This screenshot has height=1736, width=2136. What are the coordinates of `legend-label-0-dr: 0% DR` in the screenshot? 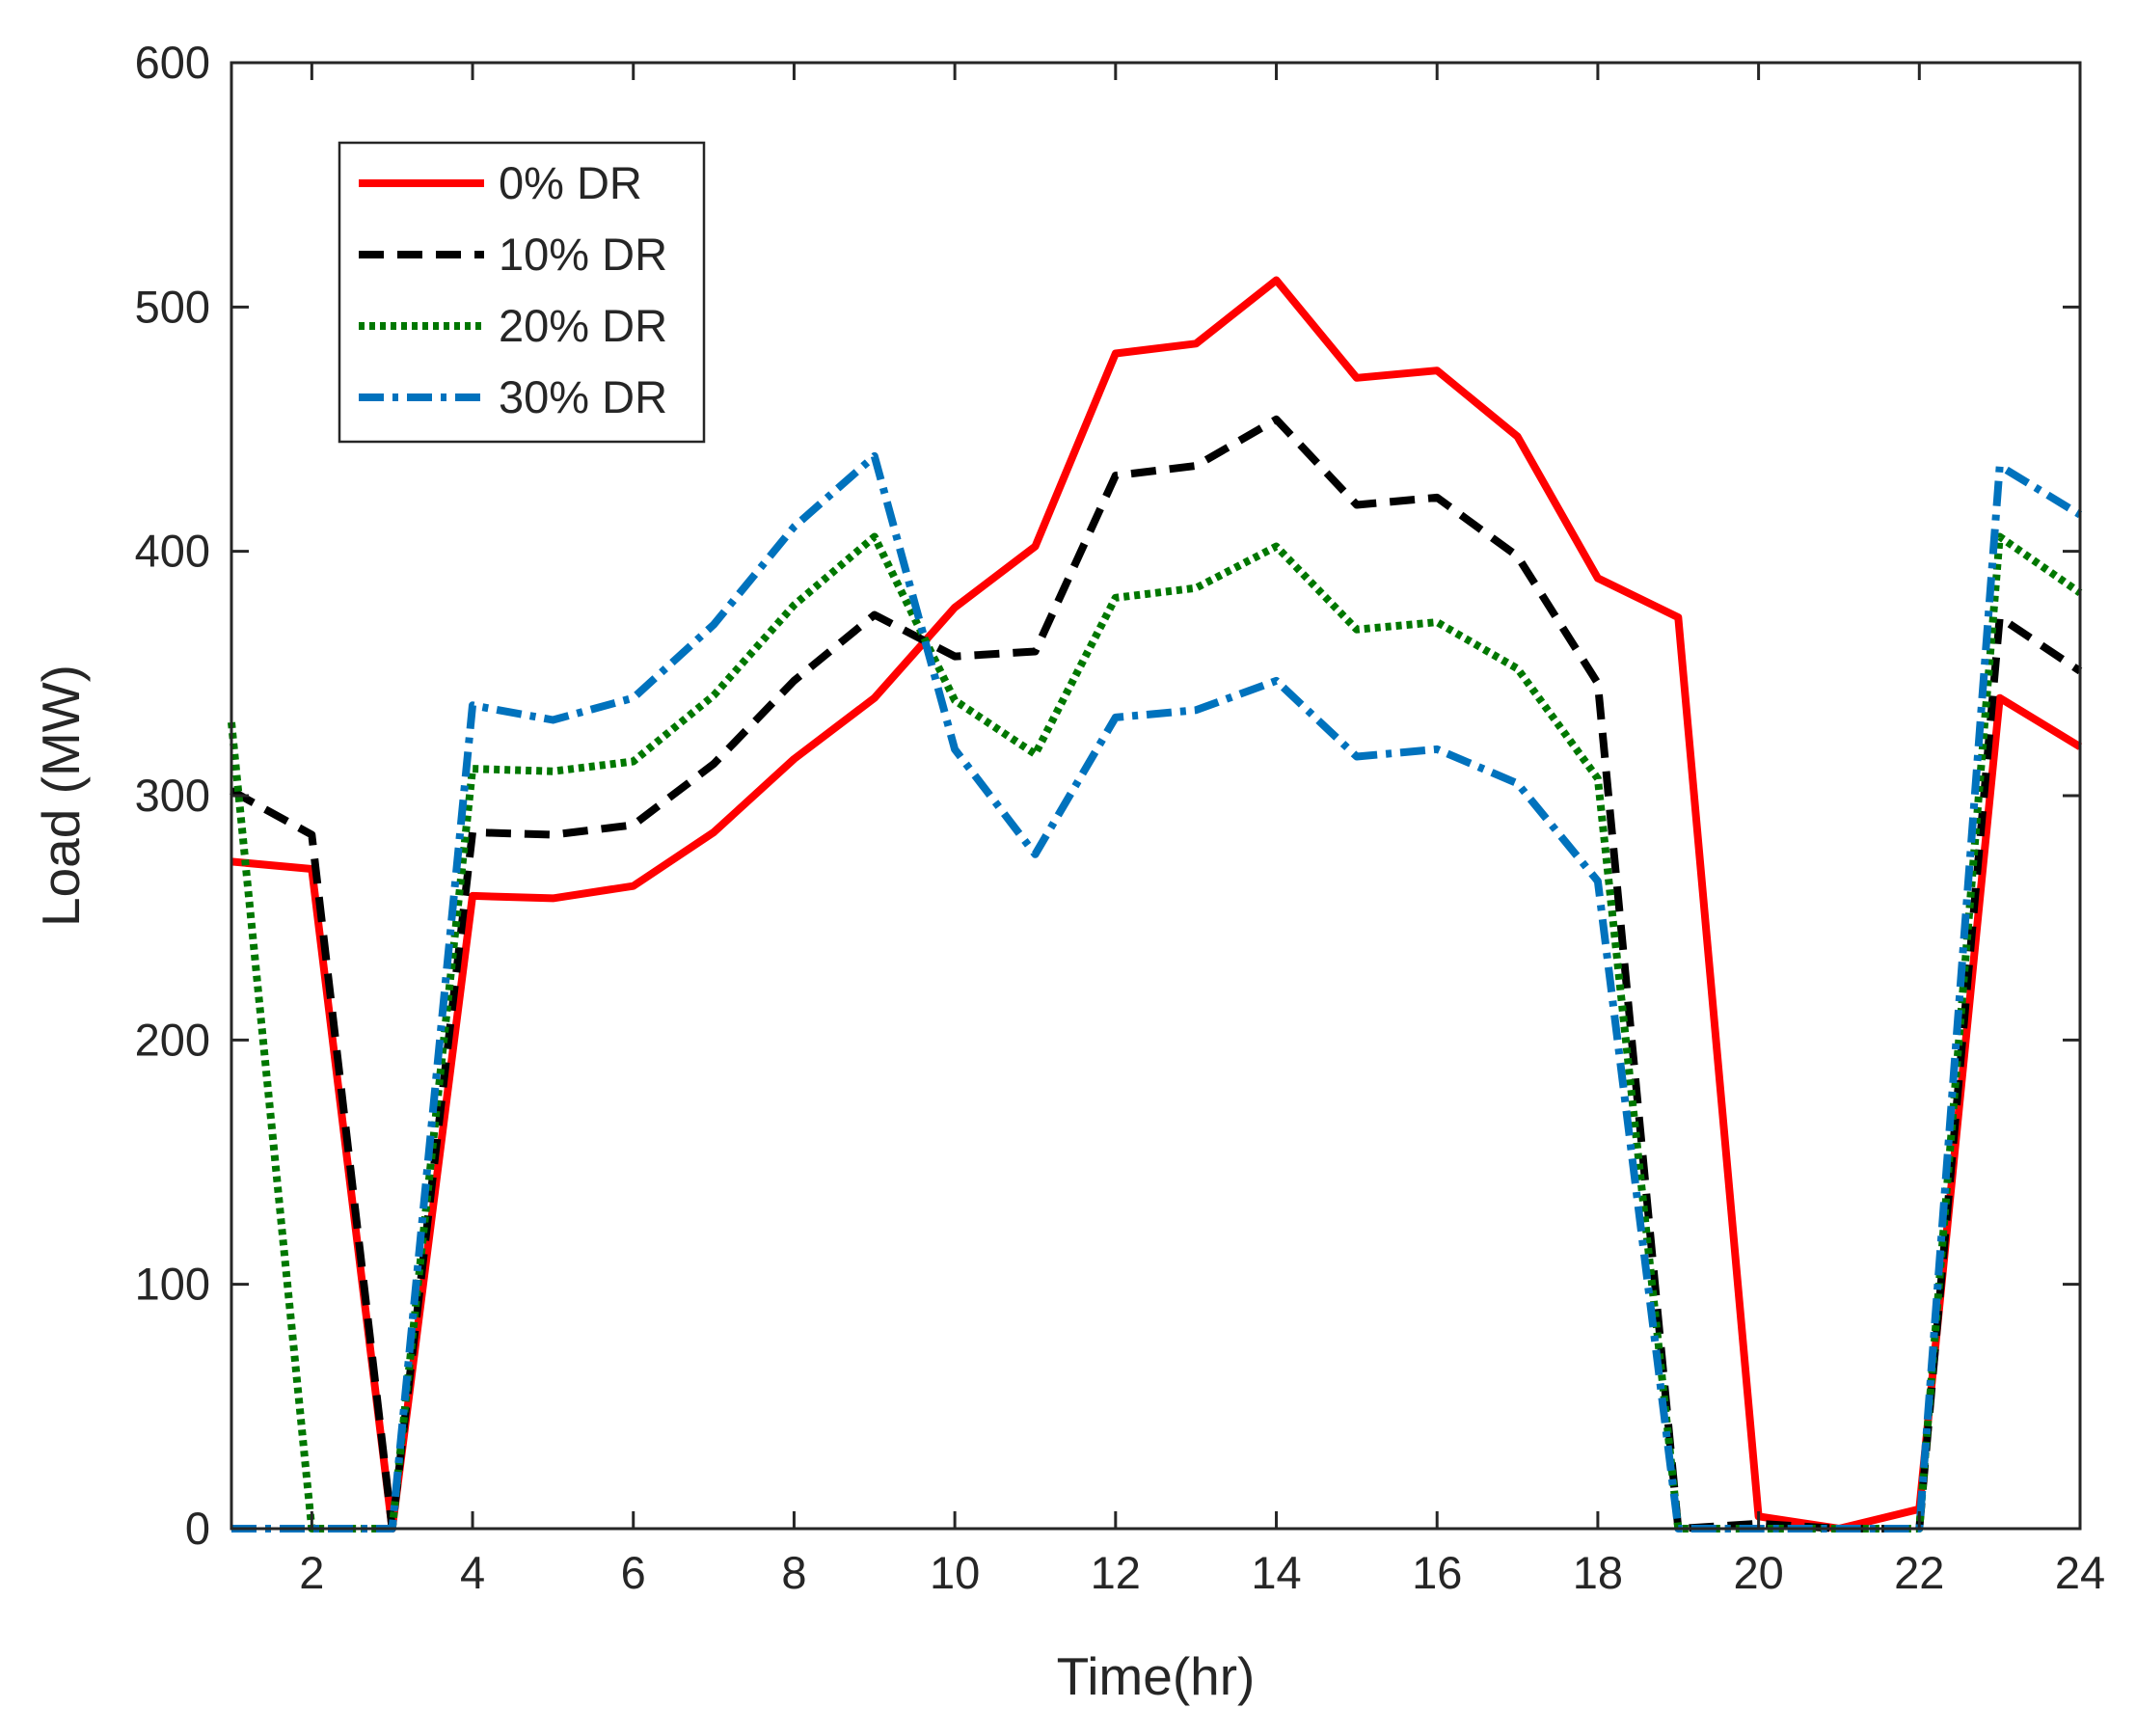 It's located at (570, 182).